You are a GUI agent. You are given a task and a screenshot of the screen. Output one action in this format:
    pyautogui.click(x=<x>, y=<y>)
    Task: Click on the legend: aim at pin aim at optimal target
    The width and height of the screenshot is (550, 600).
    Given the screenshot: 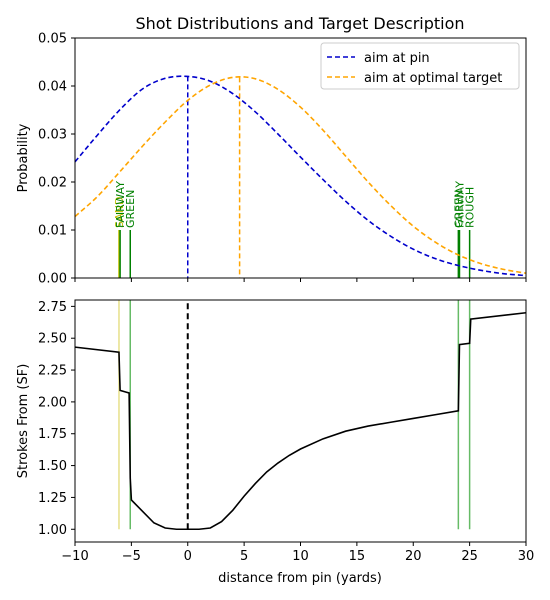 What is the action you would take?
    pyautogui.click(x=420, y=66)
    